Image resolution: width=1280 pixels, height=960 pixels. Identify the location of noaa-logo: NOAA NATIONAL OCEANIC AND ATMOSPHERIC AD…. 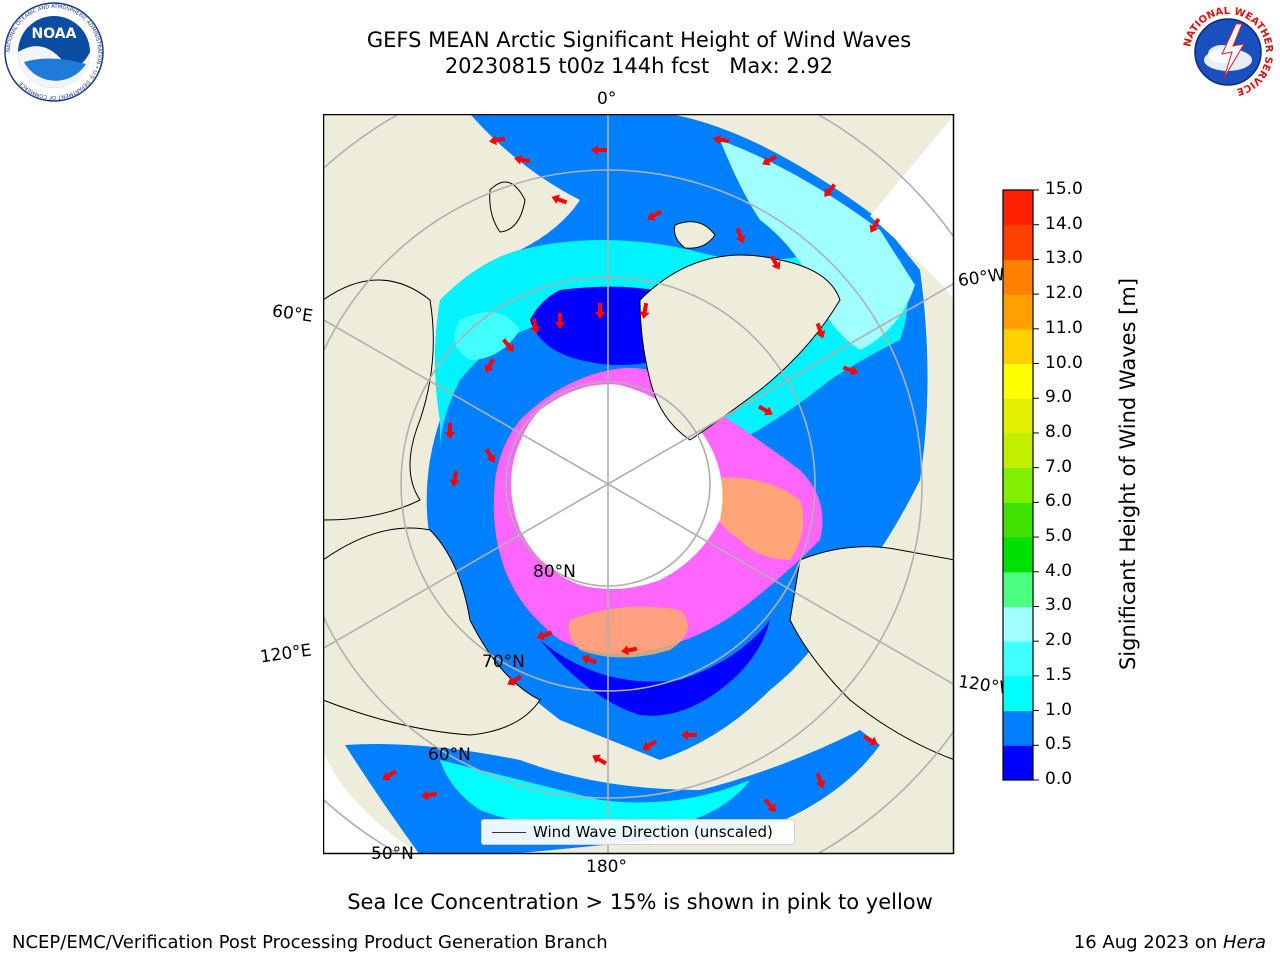
(54, 52).